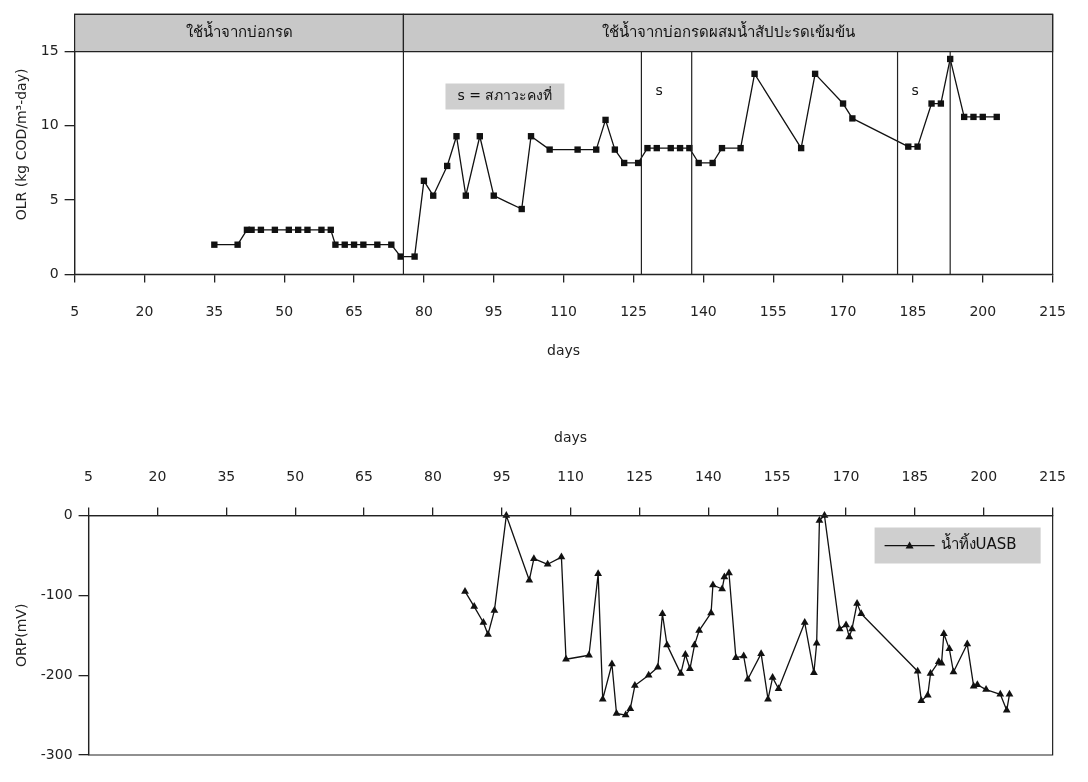 This screenshot has width=1088, height=782. I want to click on x2-tick-label: 20, so click(157, 475).